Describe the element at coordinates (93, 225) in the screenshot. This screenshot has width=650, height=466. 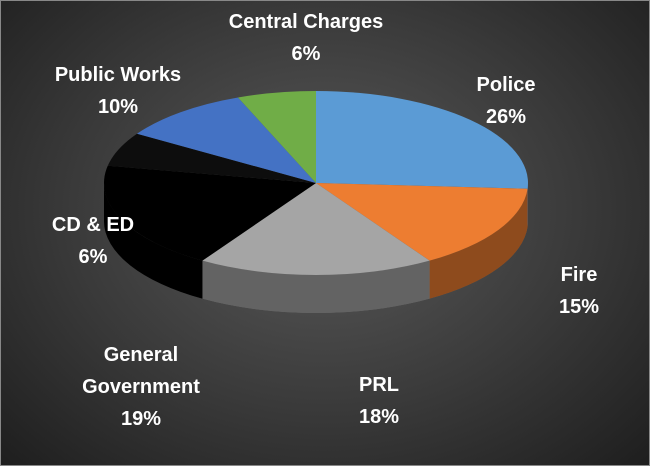
I see `category-label: CD & ED` at that location.